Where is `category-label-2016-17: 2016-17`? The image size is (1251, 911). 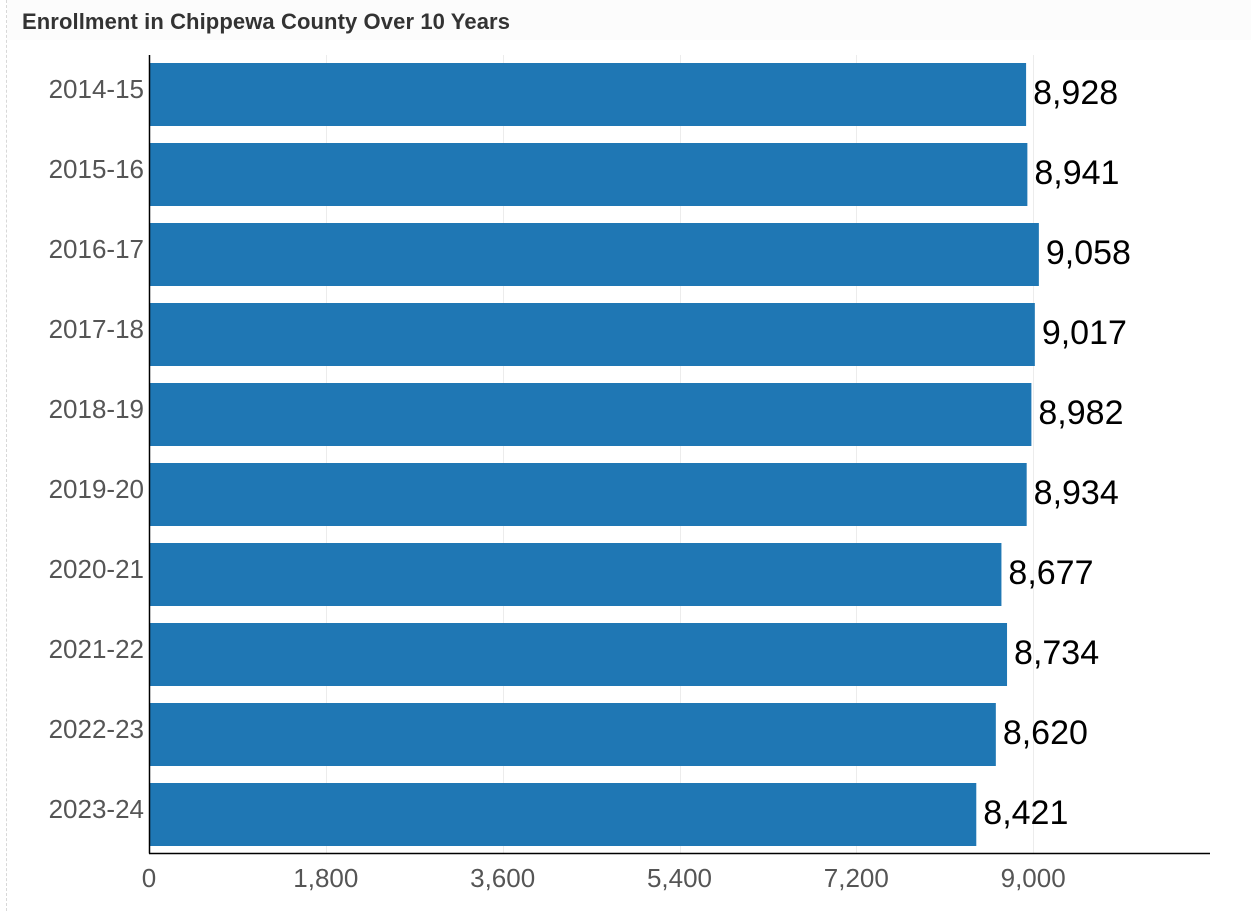
category-label-2016-17: 2016-17 is located at coordinates (96, 249).